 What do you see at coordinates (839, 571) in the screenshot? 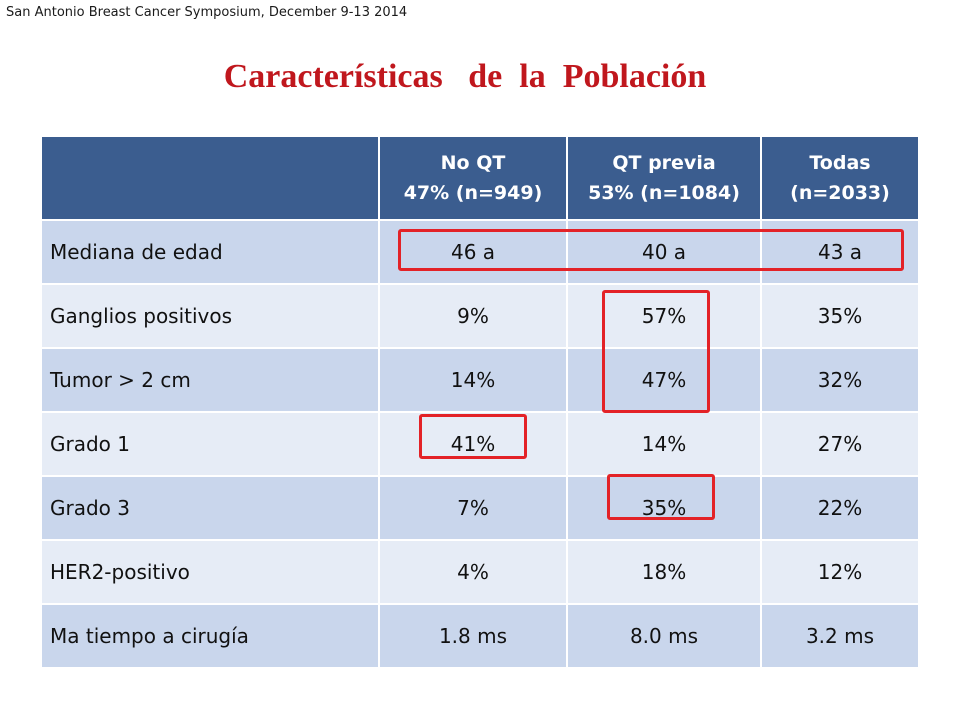
I see `table-cell: 12%` at bounding box center [839, 571].